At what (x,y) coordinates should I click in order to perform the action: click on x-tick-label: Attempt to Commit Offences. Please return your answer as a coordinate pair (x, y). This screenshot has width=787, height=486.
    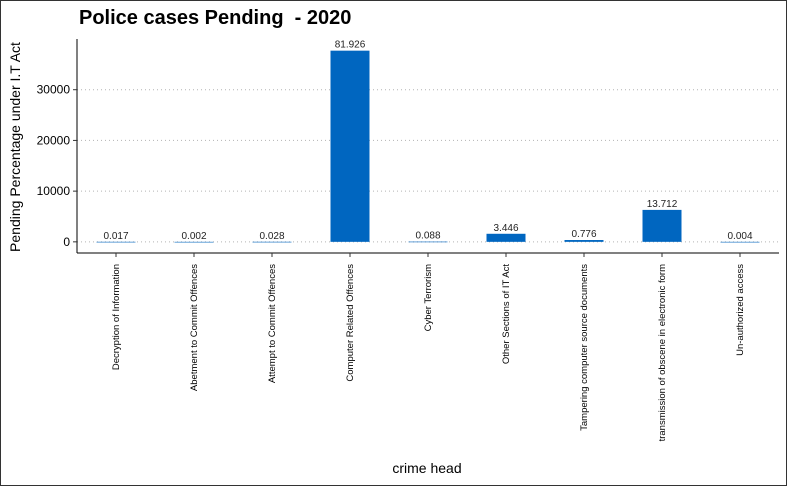
    Looking at the image, I should click on (272, 323).